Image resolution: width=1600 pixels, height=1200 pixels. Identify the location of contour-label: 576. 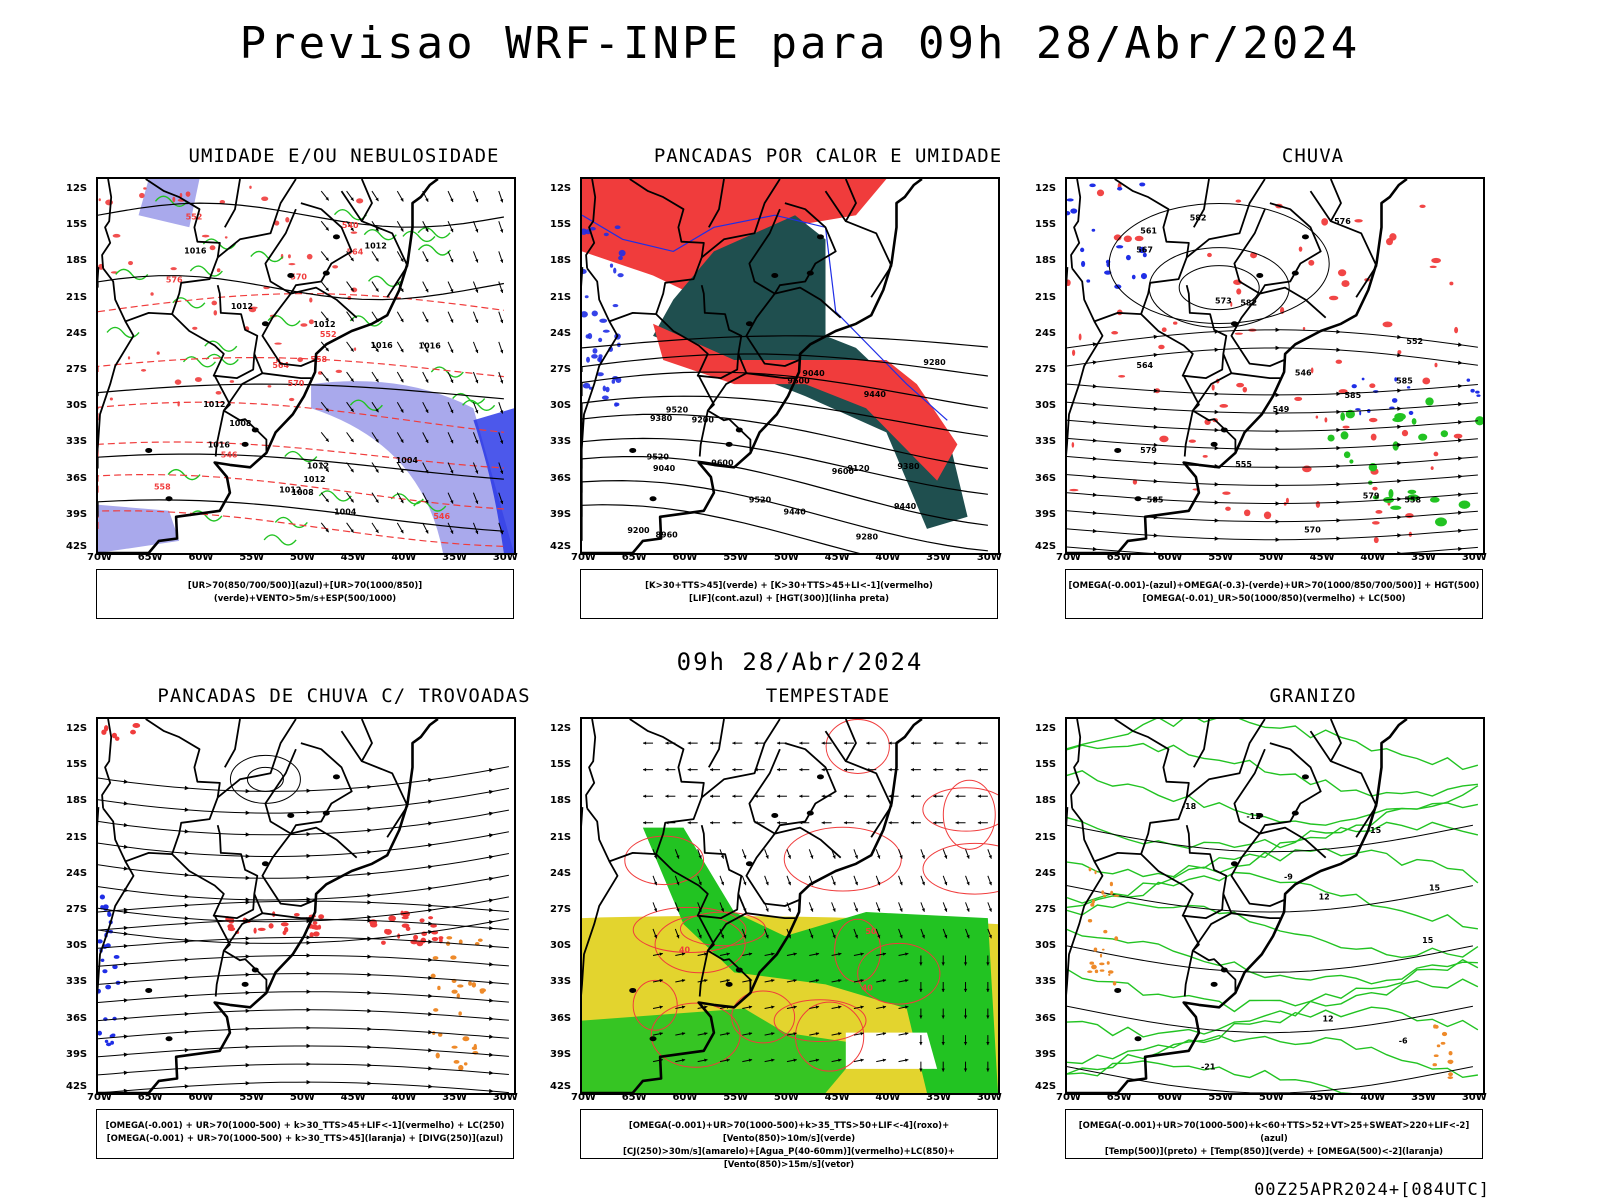
(1342, 221).